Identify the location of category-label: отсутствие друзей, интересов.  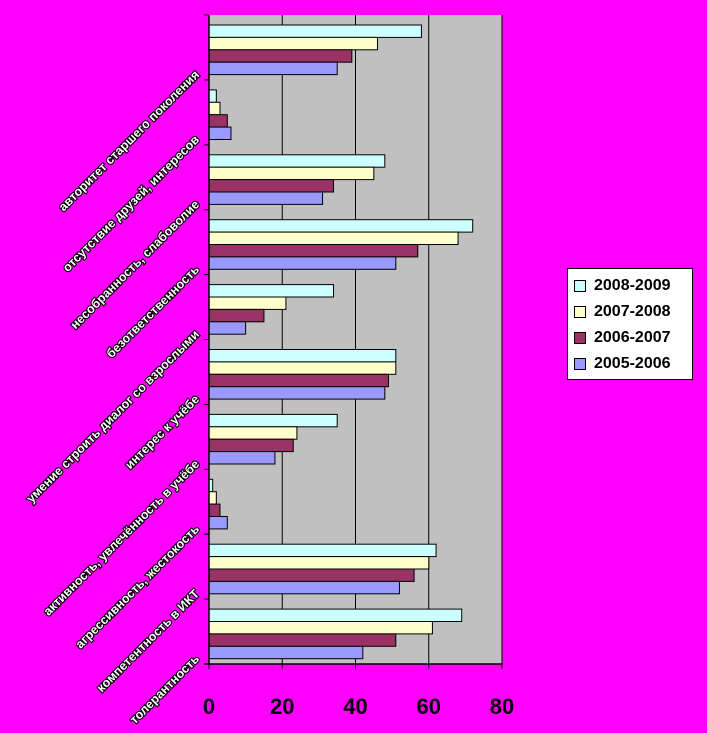
(131, 203).